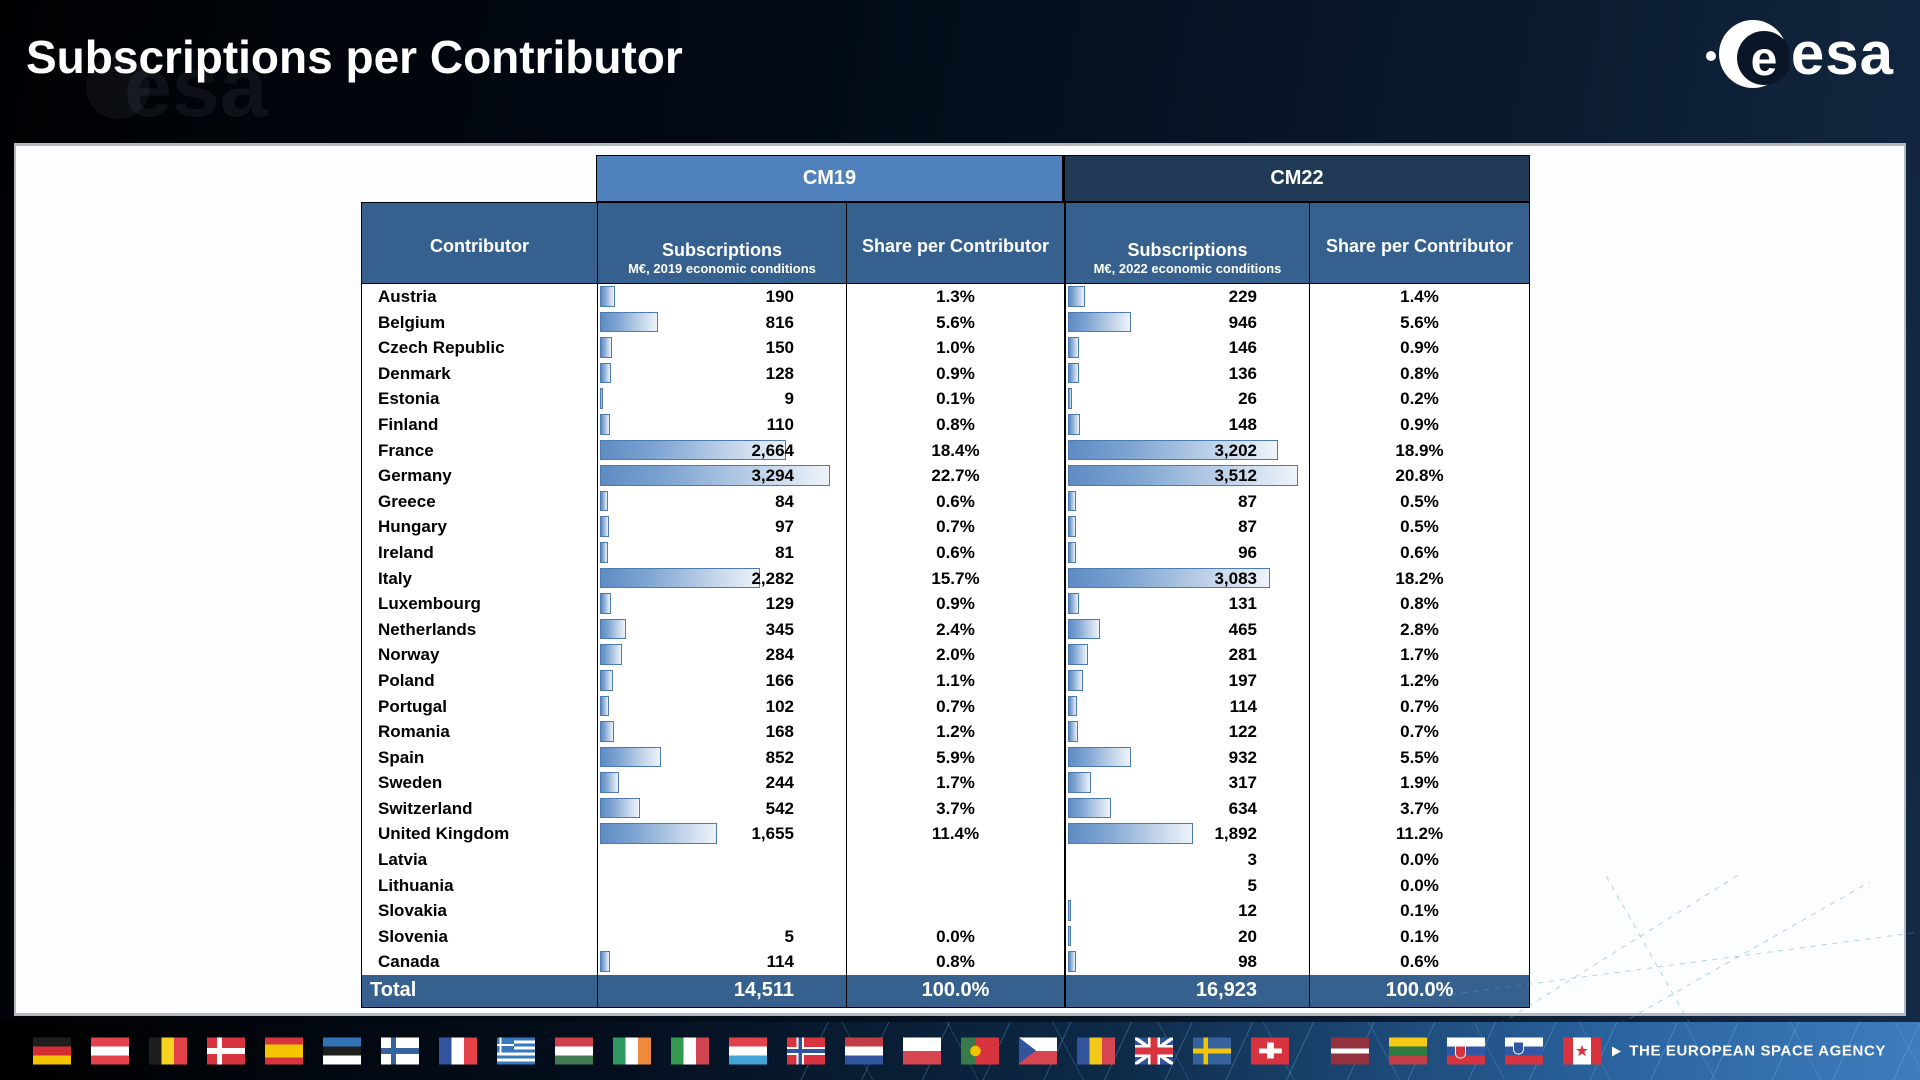  I want to click on table-row: Luxembourg 129 0.9% 131 0.8%, so click(945, 604).